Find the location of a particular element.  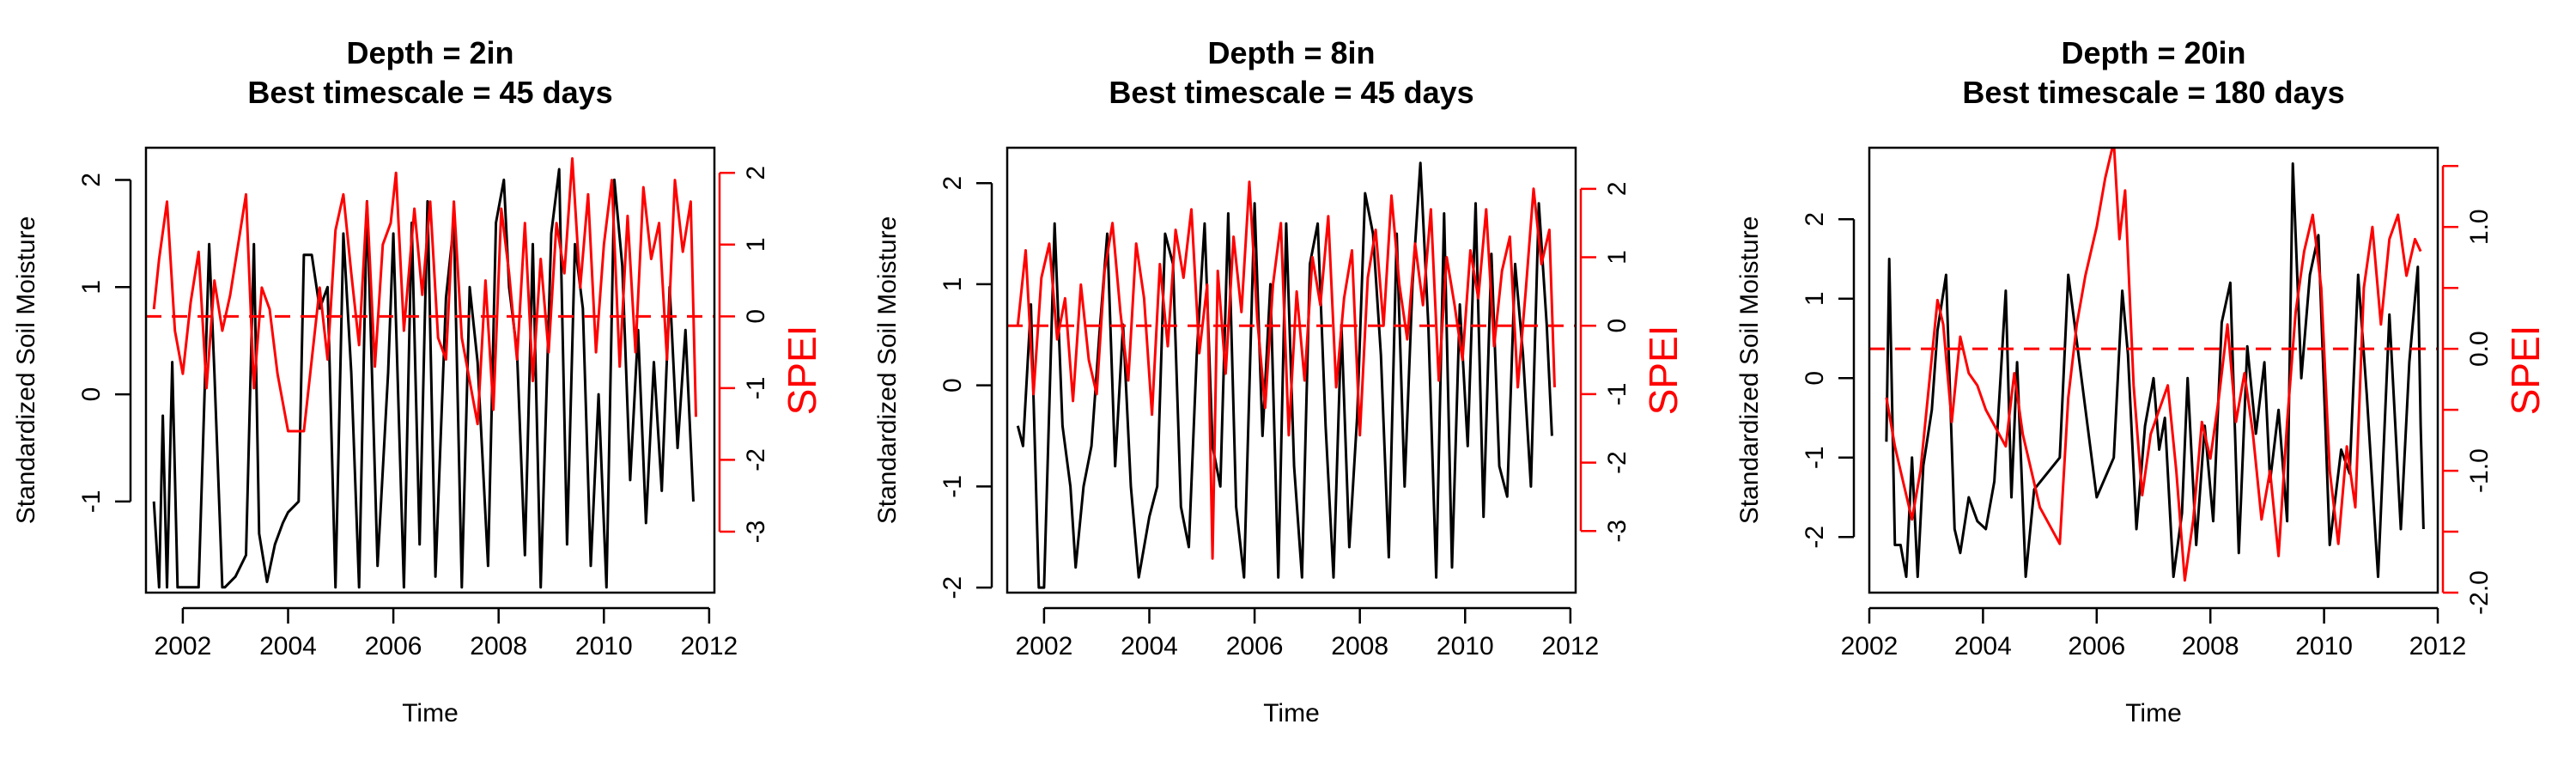

chart-title: Depth = 2in is located at coordinates (430, 52).